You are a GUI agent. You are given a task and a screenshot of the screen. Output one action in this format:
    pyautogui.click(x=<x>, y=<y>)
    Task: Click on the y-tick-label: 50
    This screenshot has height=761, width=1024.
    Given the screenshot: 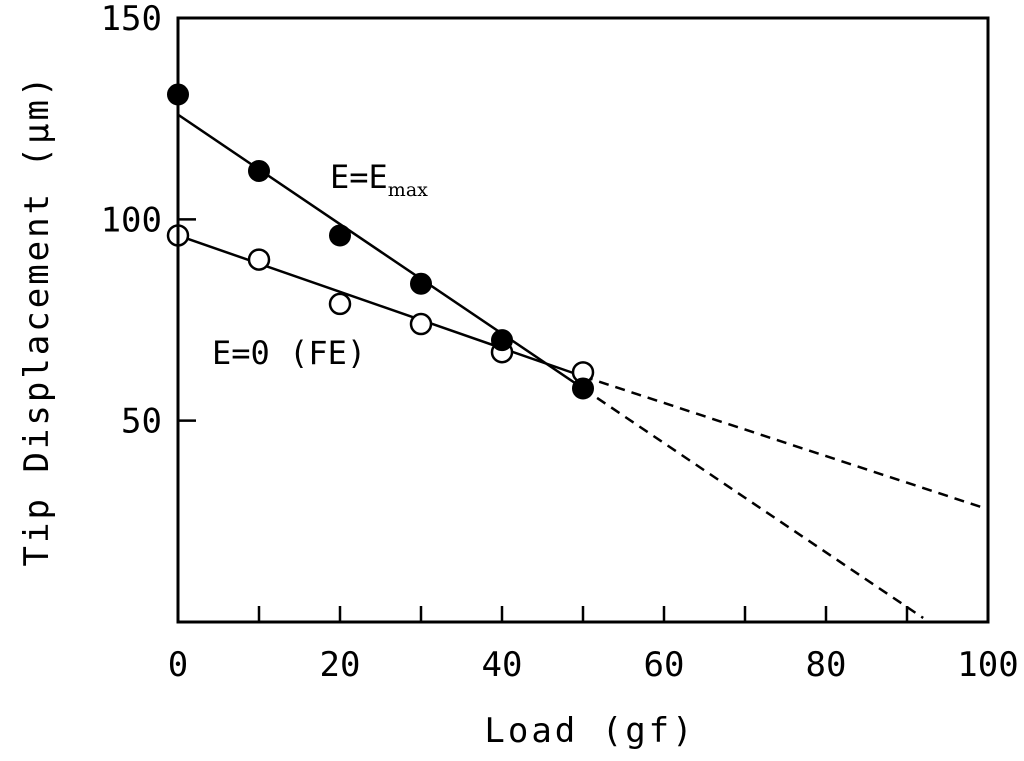 What is the action you would take?
    pyautogui.click(x=141, y=422)
    